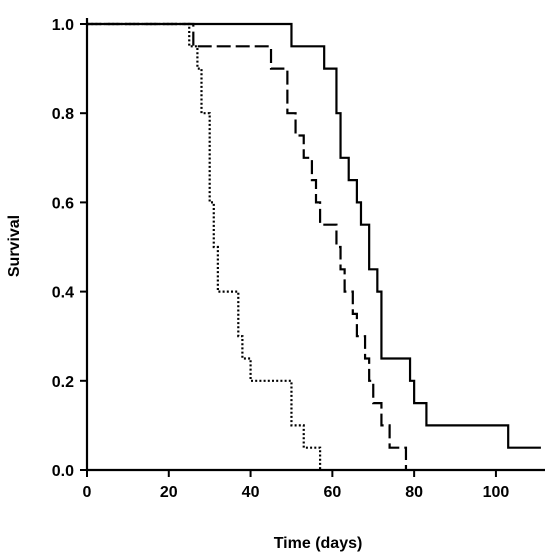 The image size is (551, 553). Describe the element at coordinates (87, 492) in the screenshot. I see `x-tick-label: 0` at that location.